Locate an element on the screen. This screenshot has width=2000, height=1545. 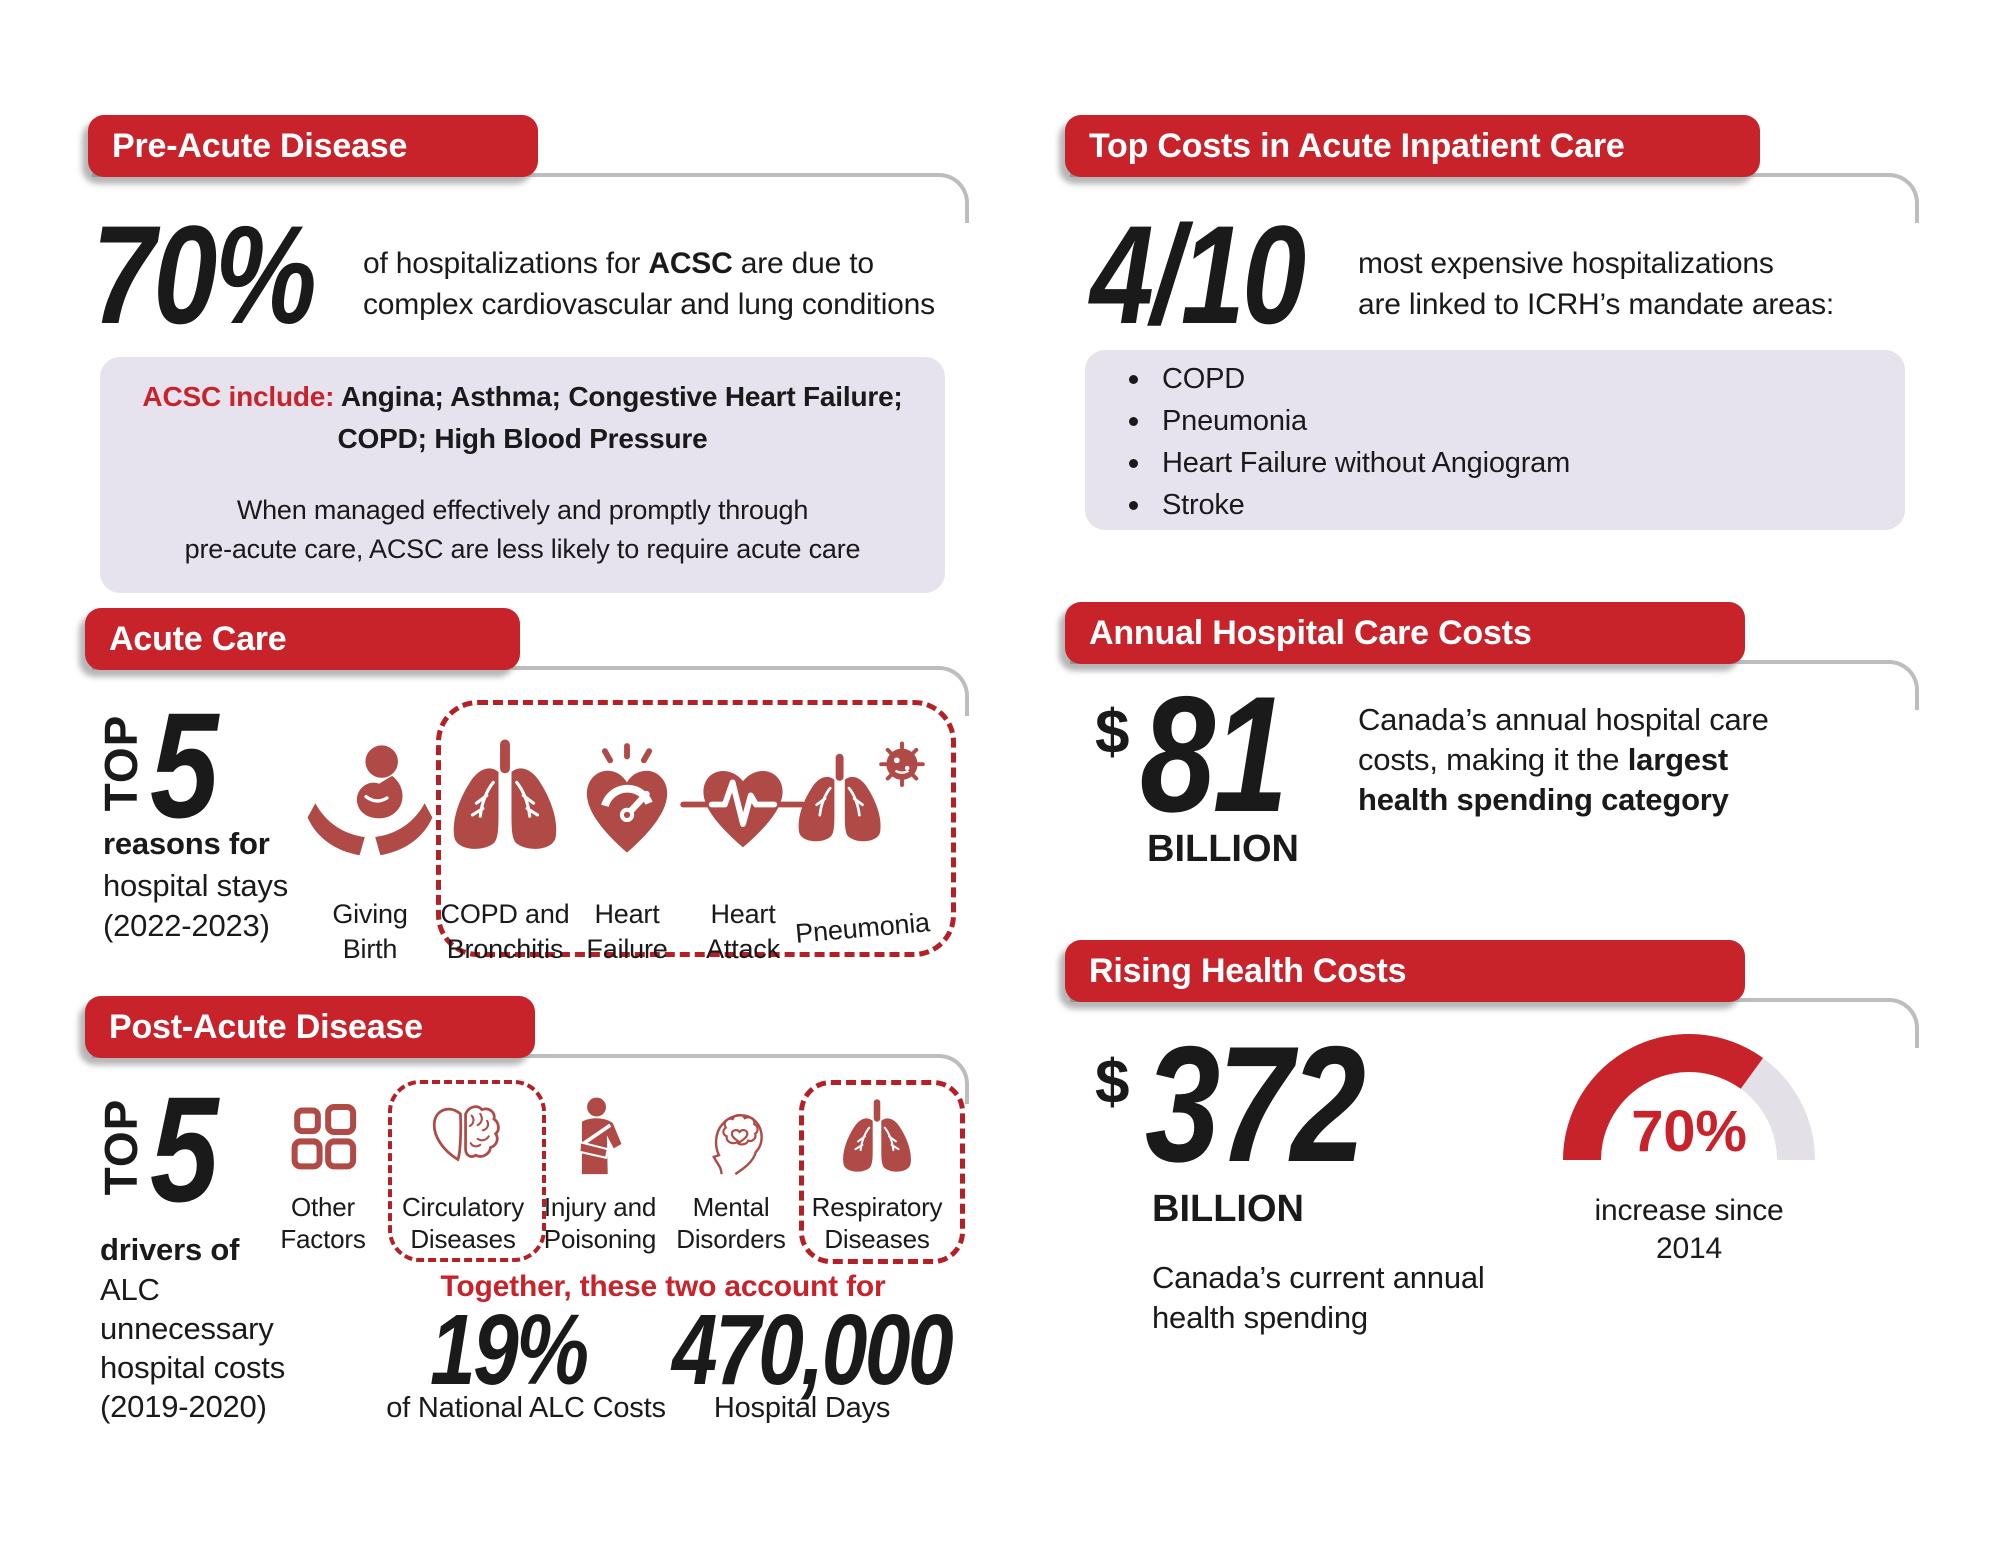
pneumonia-lungs-virus-icon is located at coordinates (861, 791).